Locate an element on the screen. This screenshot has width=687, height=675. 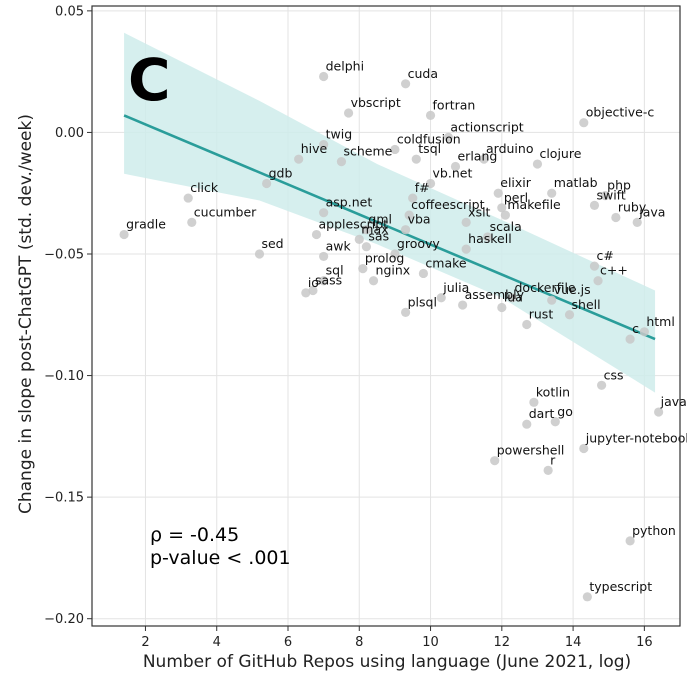
data-point-arduino is located at coordinates (484, 159).